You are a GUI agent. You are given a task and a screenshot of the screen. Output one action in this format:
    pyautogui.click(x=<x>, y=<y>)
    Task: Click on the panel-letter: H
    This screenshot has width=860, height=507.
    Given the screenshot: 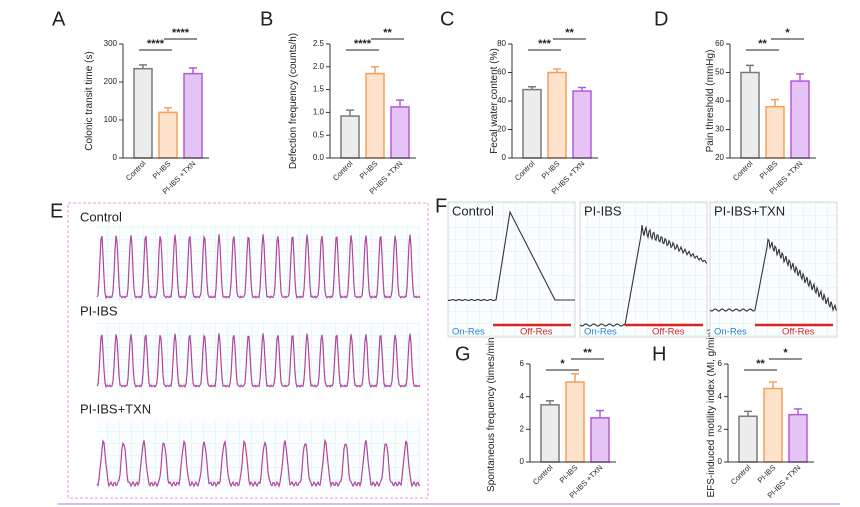 What is the action you would take?
    pyautogui.click(x=659, y=354)
    